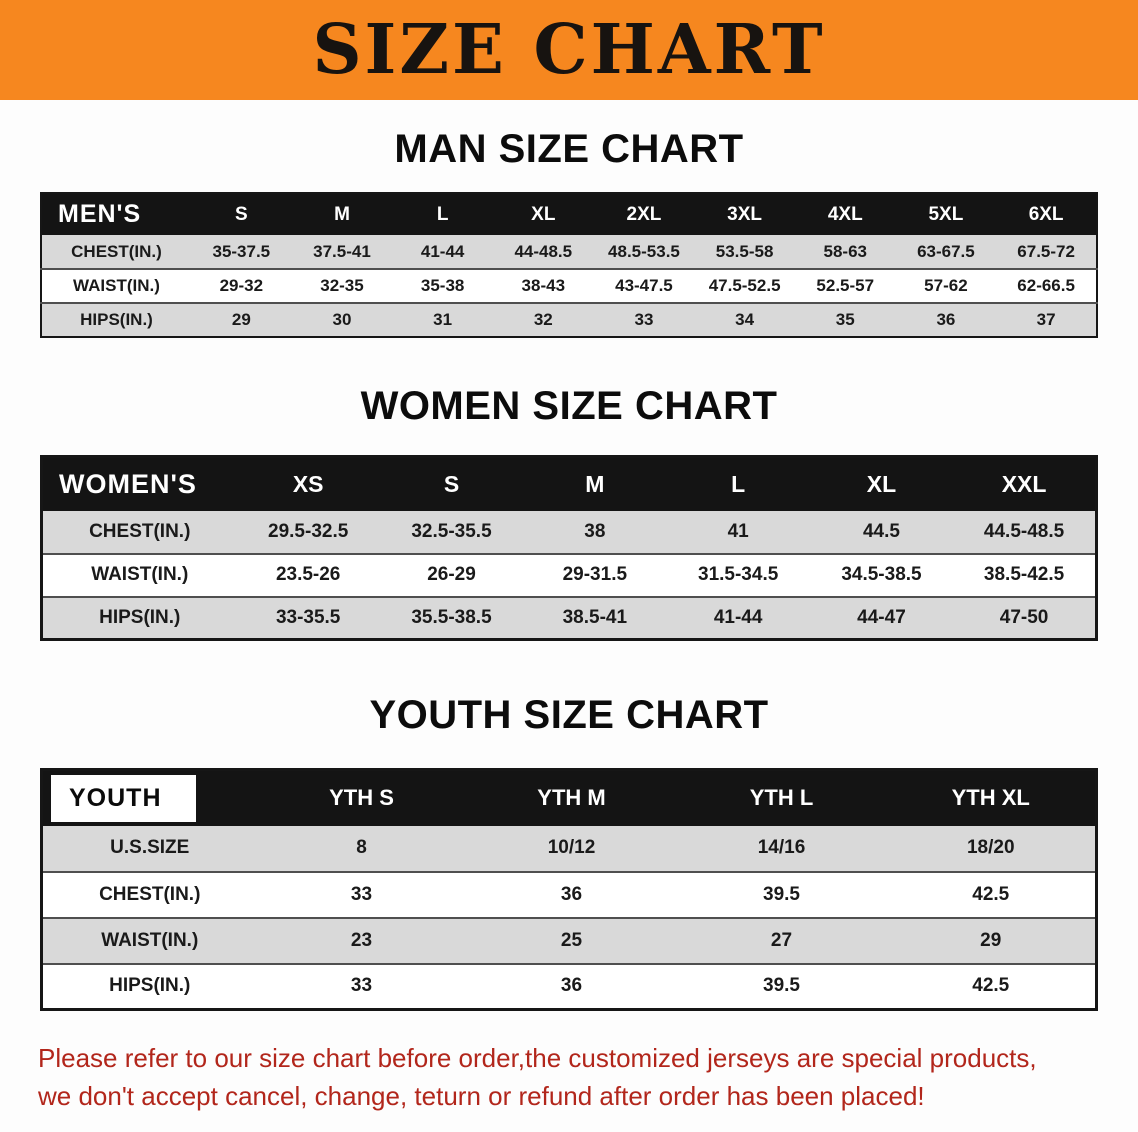  Describe the element at coordinates (342, 286) in the screenshot. I see `size-value-cell: 32-35` at that location.